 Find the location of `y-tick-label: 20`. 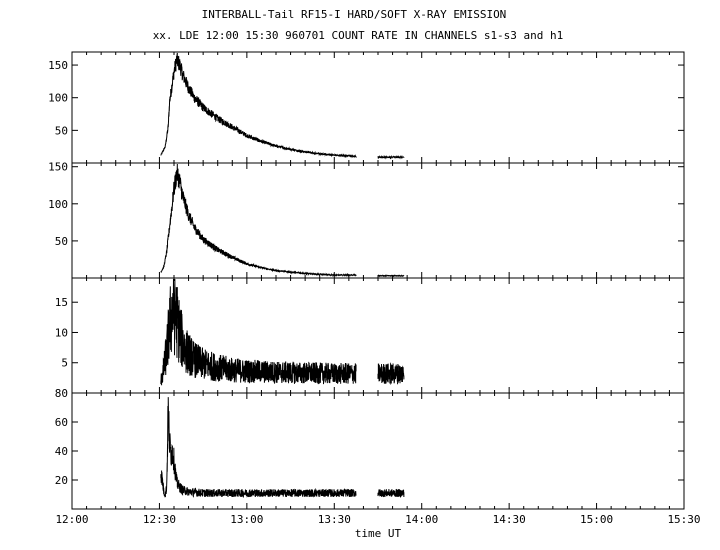

y-tick-label: 20 is located at coordinates (61, 480).